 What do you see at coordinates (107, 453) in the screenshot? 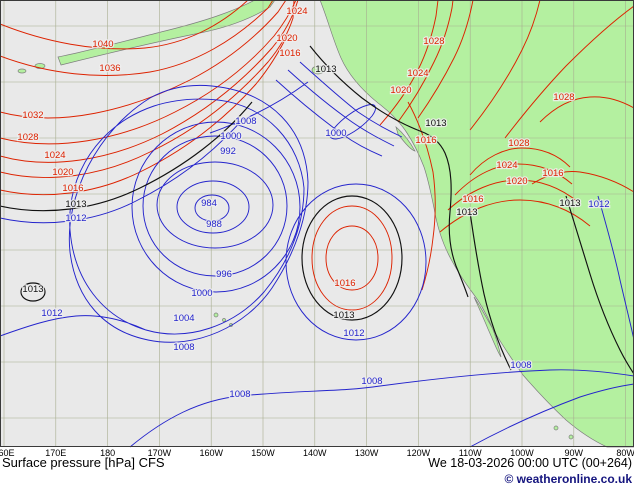
I see `longitude-label: 180` at bounding box center [107, 453].